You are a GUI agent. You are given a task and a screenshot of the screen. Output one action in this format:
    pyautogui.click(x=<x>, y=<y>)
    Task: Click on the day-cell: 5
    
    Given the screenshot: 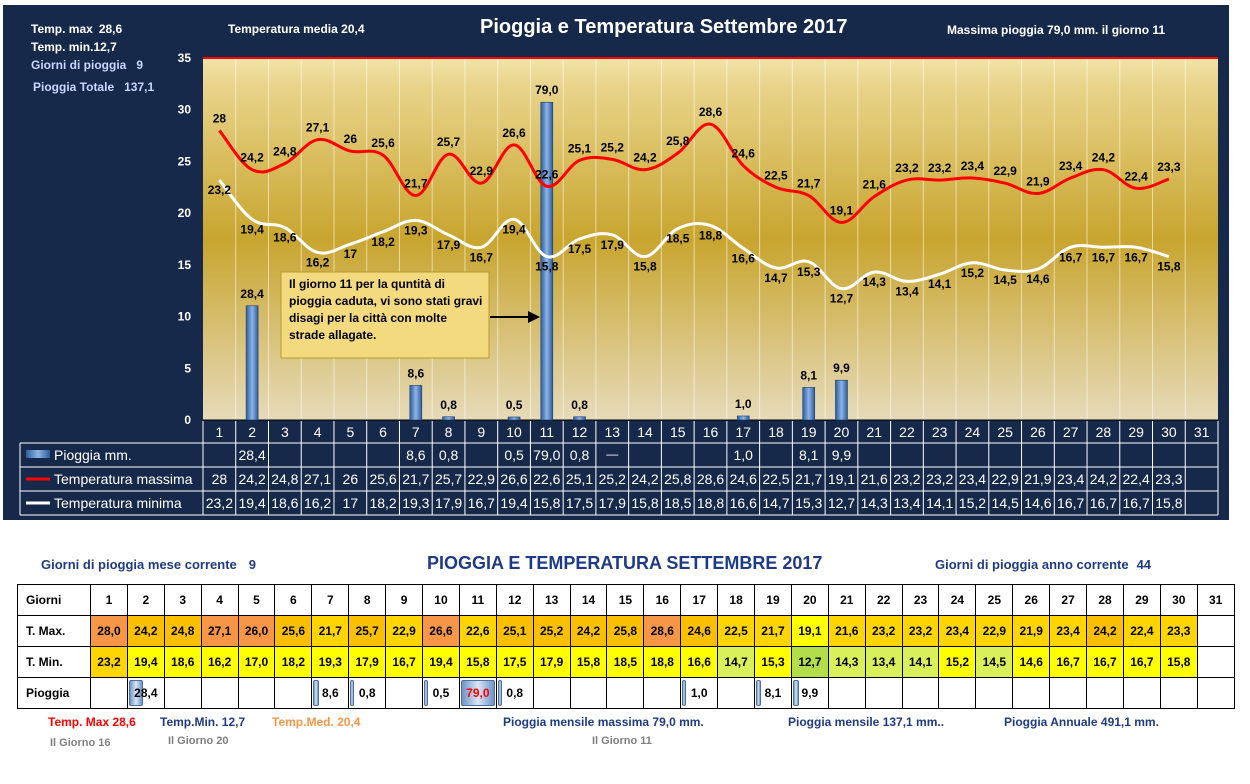 What is the action you would take?
    pyautogui.click(x=256, y=600)
    